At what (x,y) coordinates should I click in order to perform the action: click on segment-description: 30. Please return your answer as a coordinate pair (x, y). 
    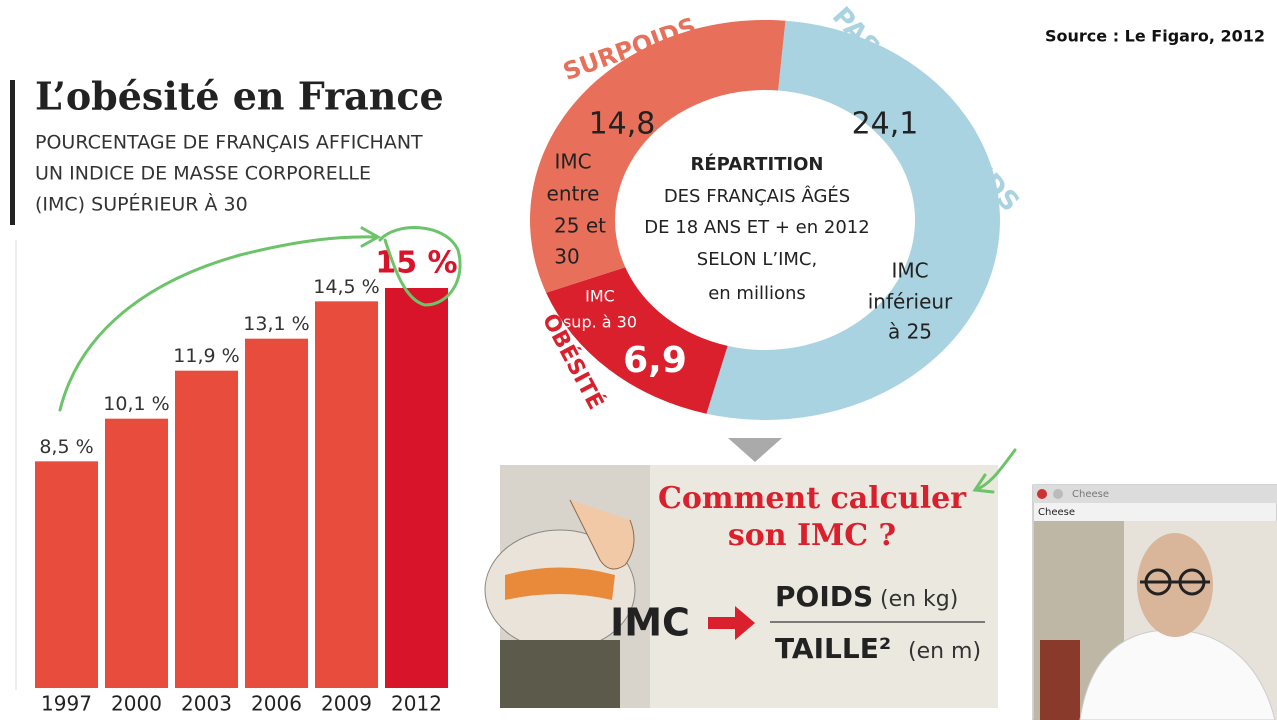
    Looking at the image, I should click on (566, 257).